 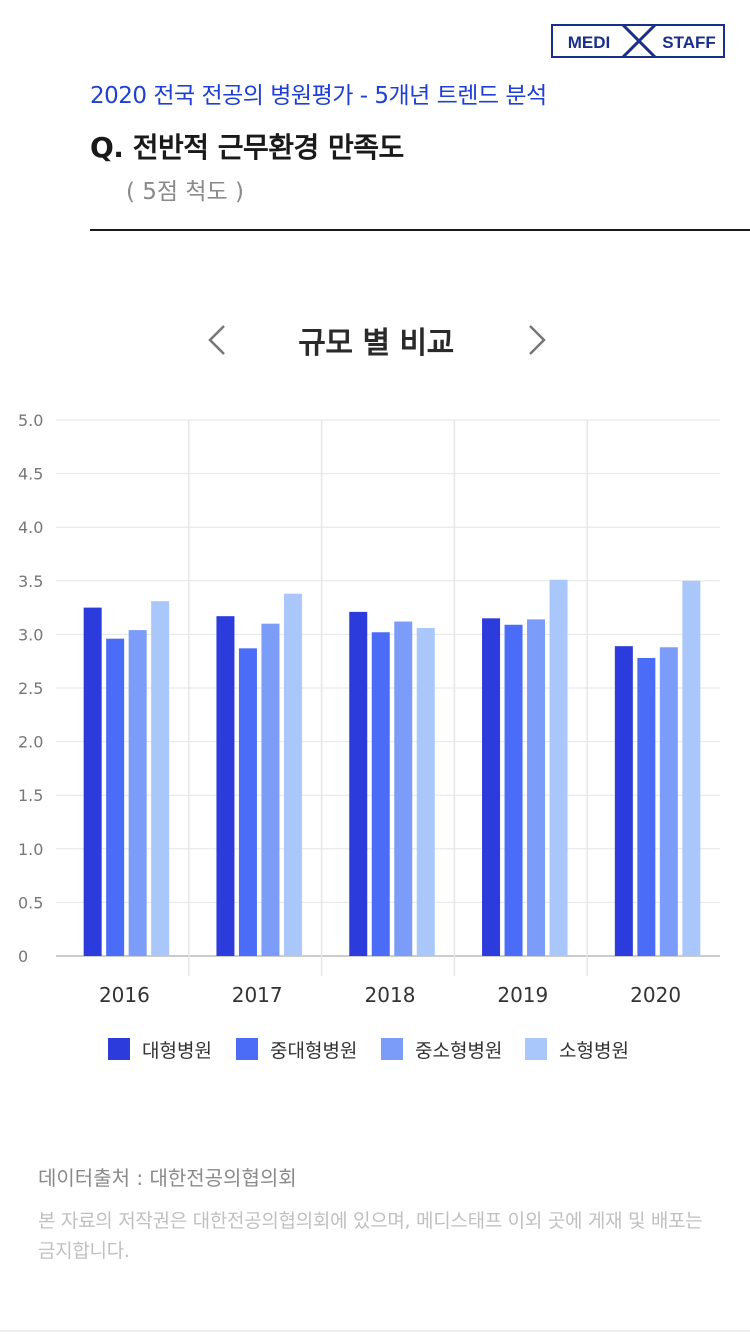 I want to click on legend-label: 소형병원, so click(x=594, y=1050).